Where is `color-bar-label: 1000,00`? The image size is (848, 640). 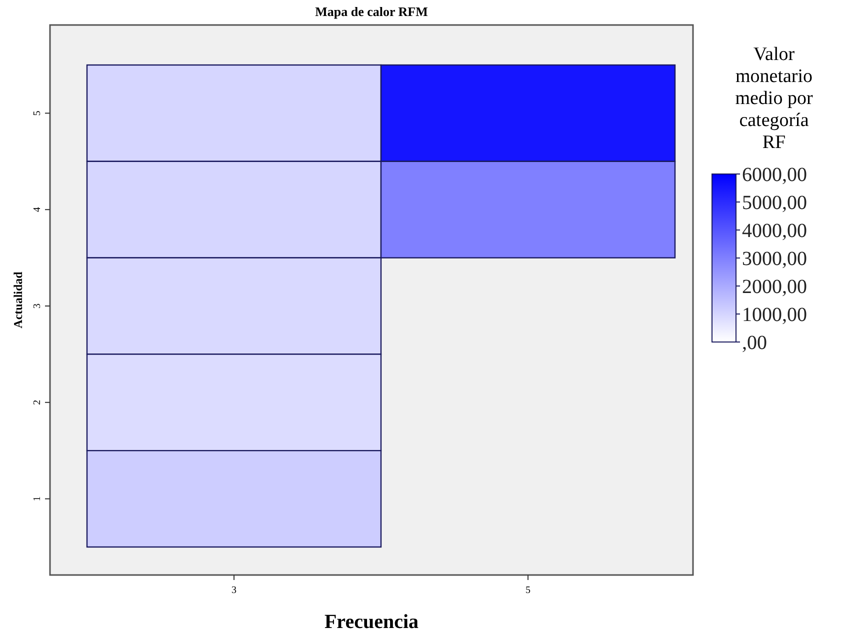 color-bar-label: 1000,00 is located at coordinates (774, 315).